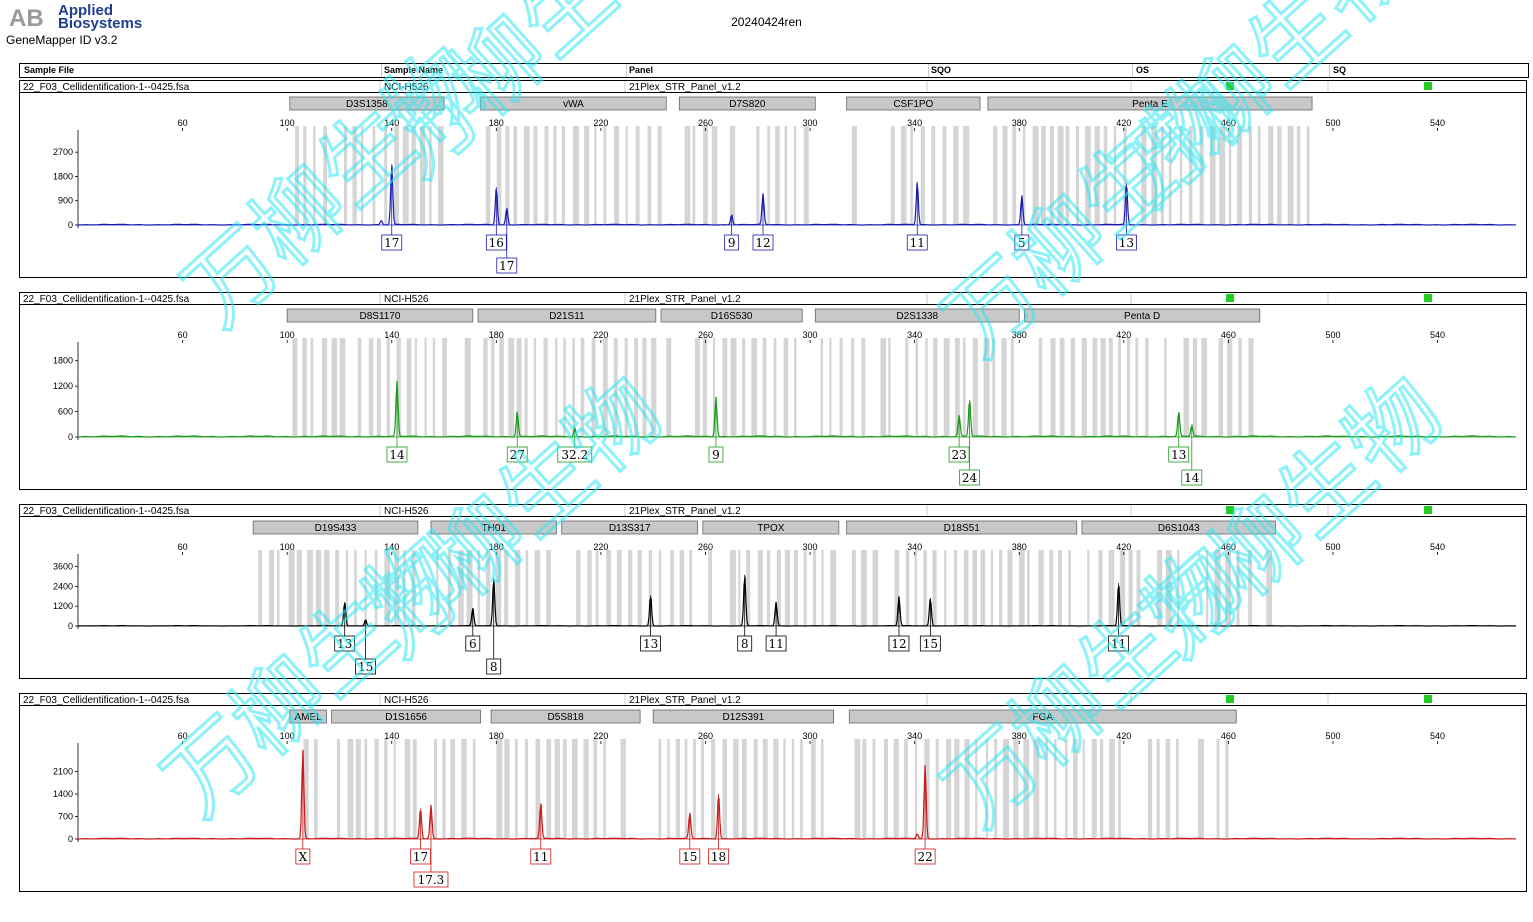  What do you see at coordinates (765, 588) in the screenshot?
I see `allele-bins` at bounding box center [765, 588].